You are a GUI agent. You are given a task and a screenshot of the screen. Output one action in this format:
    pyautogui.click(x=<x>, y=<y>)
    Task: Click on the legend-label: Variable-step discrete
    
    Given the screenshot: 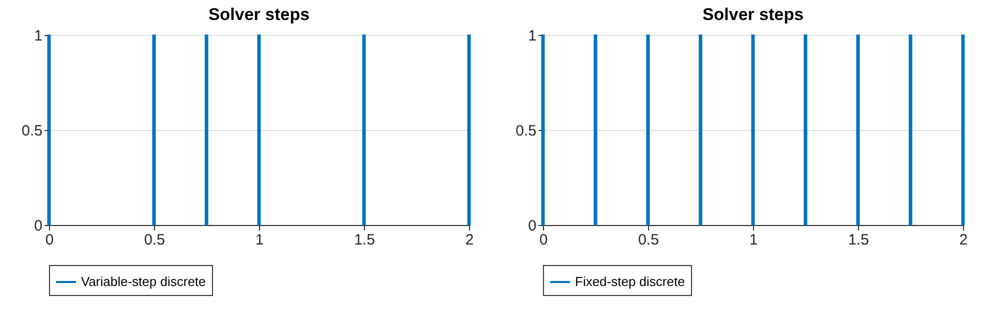 What is the action you would take?
    pyautogui.click(x=143, y=281)
    